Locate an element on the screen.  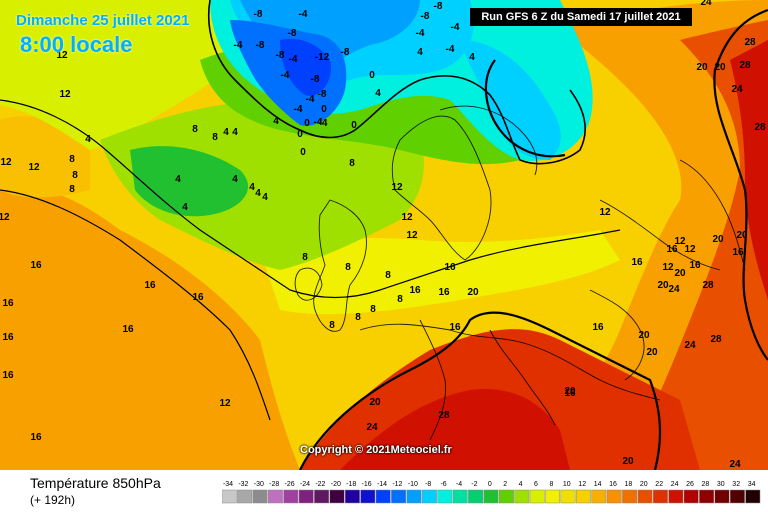
scale-tick-label: 6 is located at coordinates (536, 484).